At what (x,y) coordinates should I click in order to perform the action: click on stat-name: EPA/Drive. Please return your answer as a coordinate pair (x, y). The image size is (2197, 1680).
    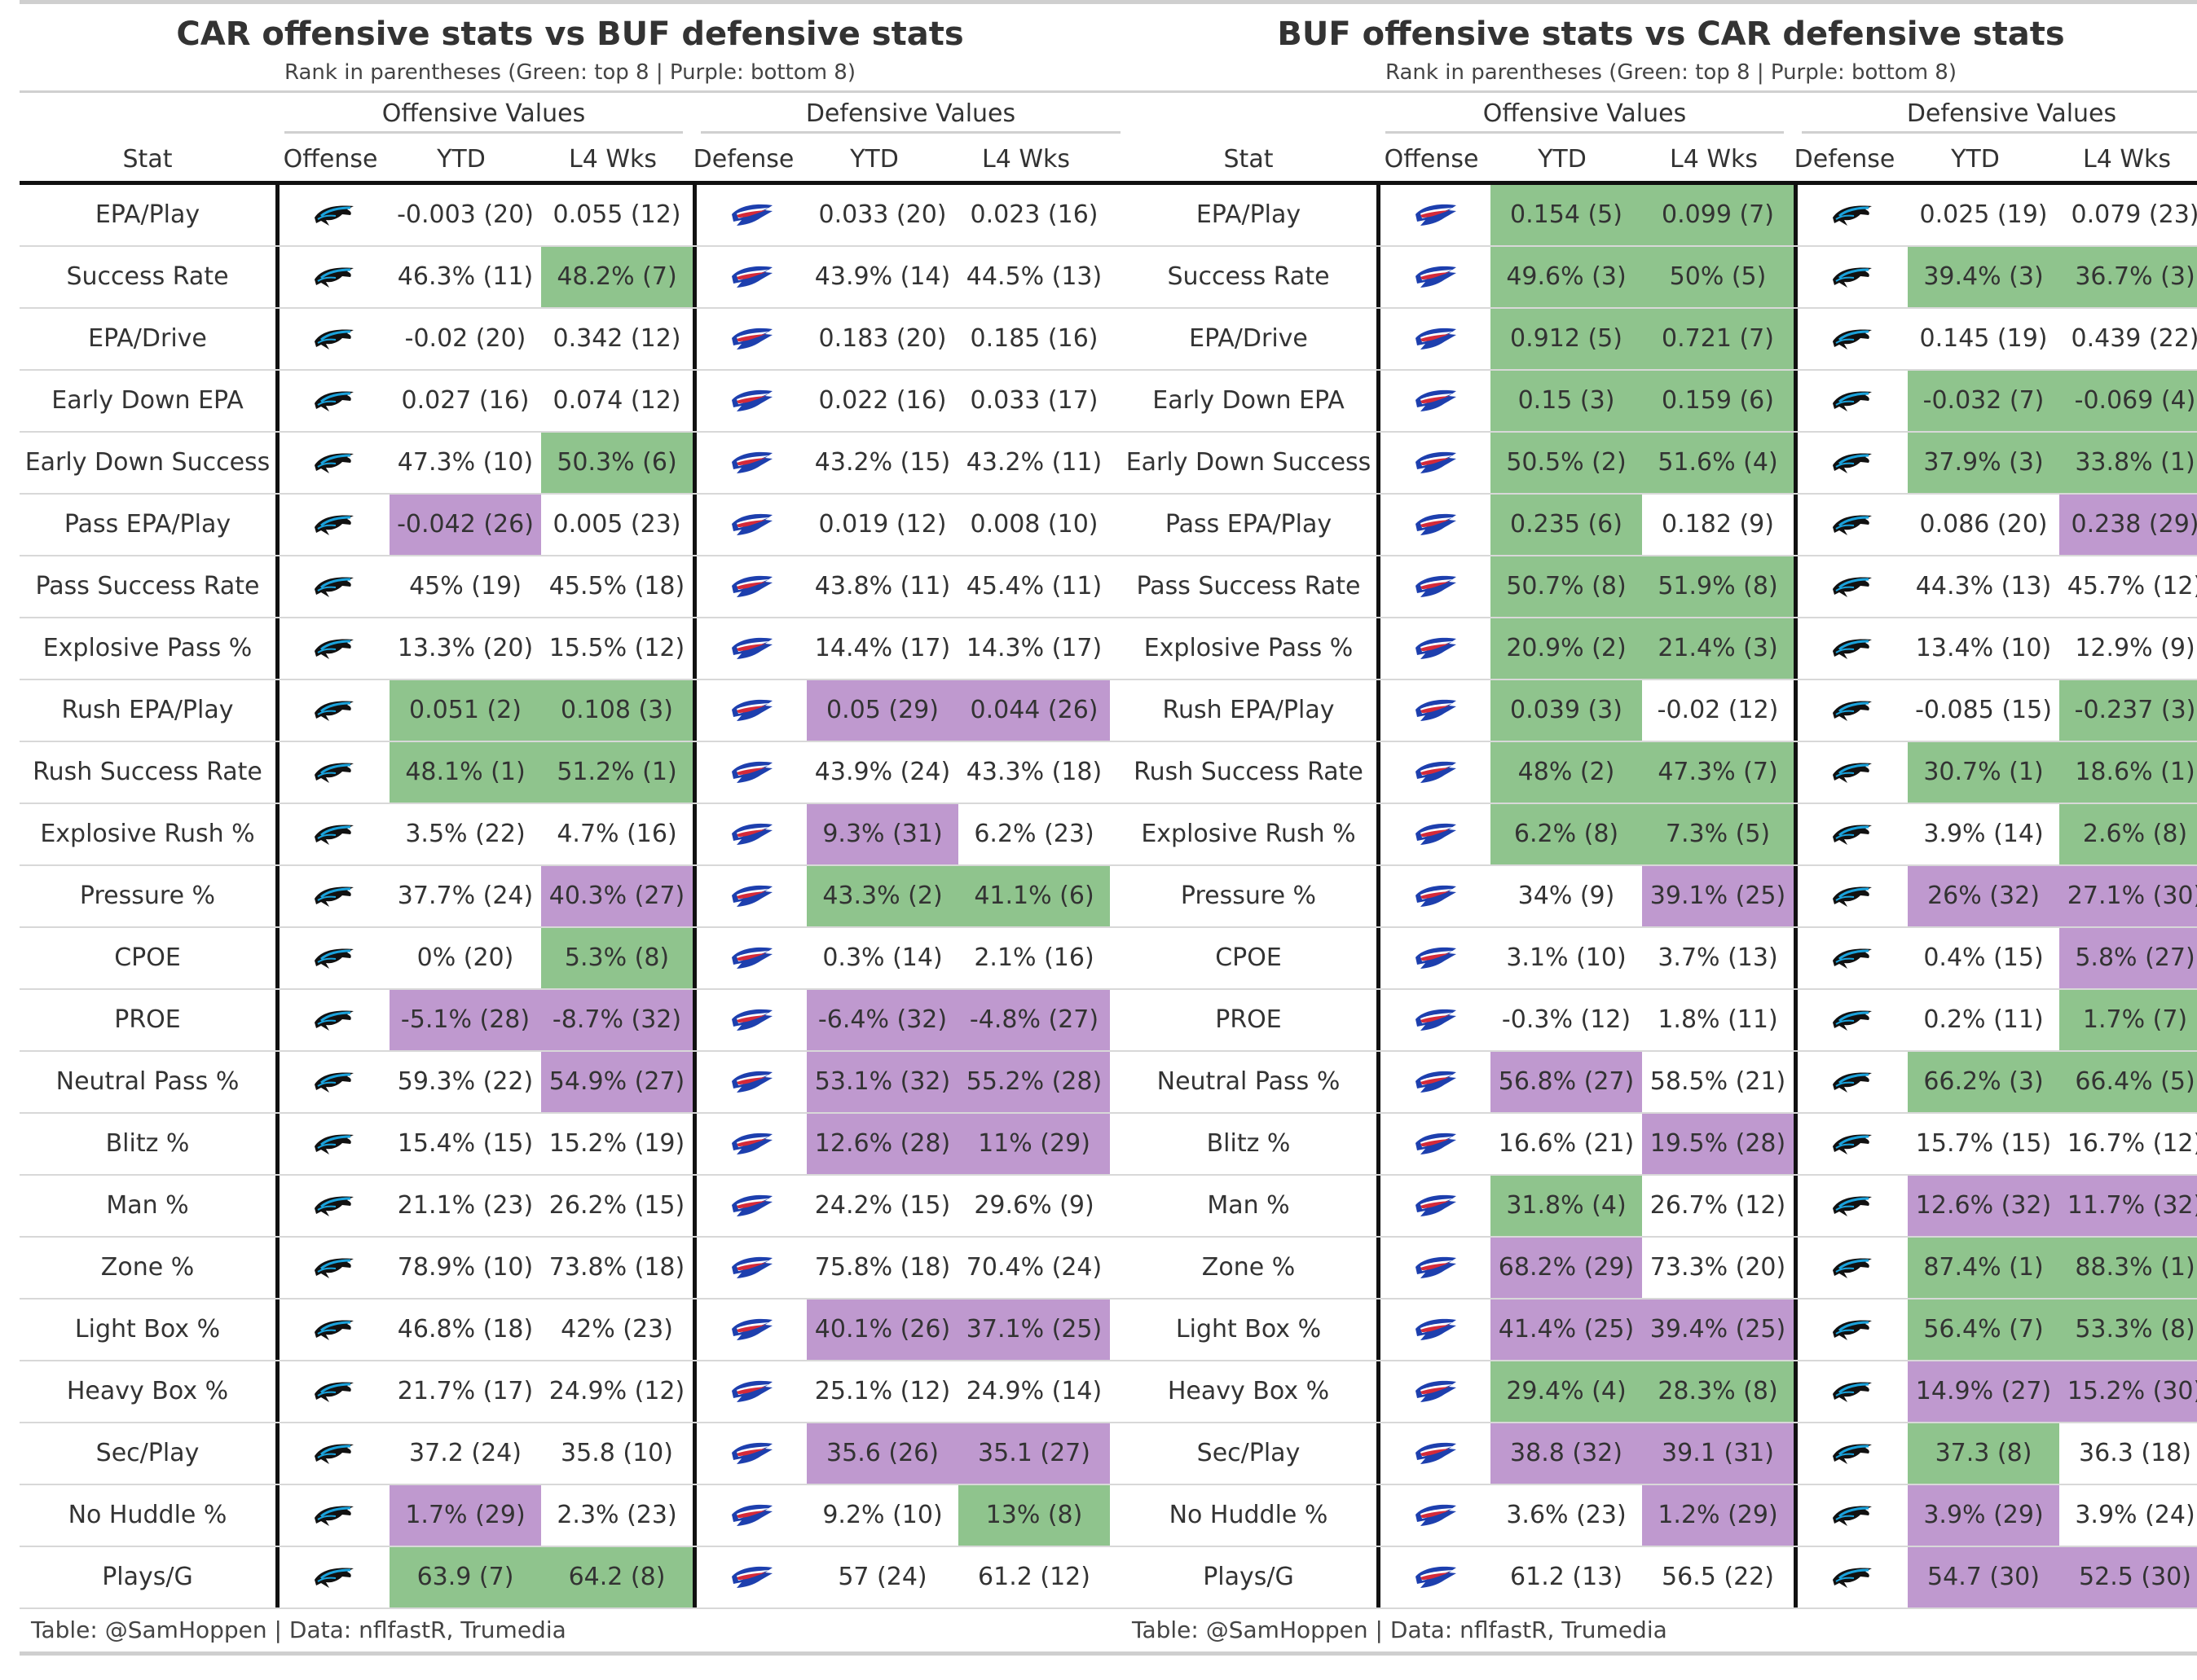
    Looking at the image, I should click on (1248, 338).